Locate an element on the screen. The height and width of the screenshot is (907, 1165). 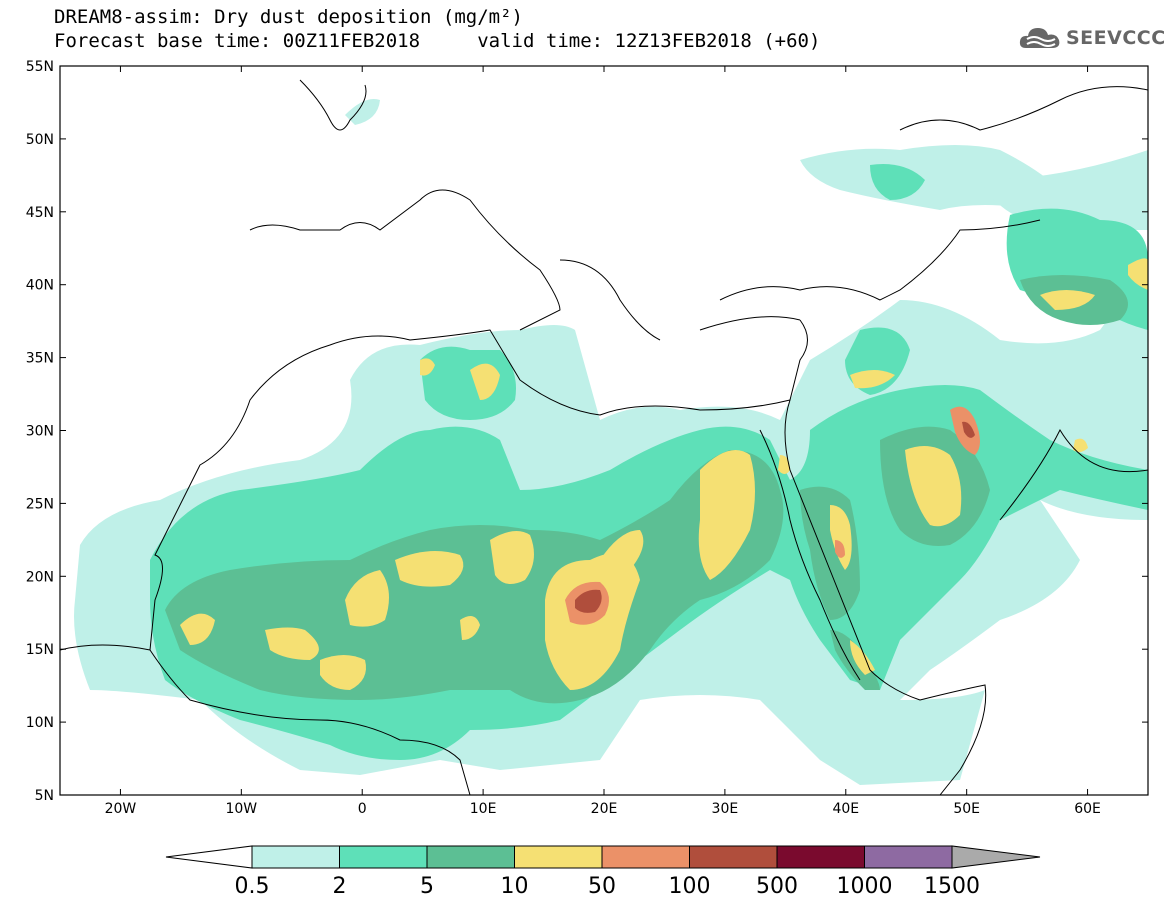
colorbar-label: 1000 is located at coordinates (865, 886).